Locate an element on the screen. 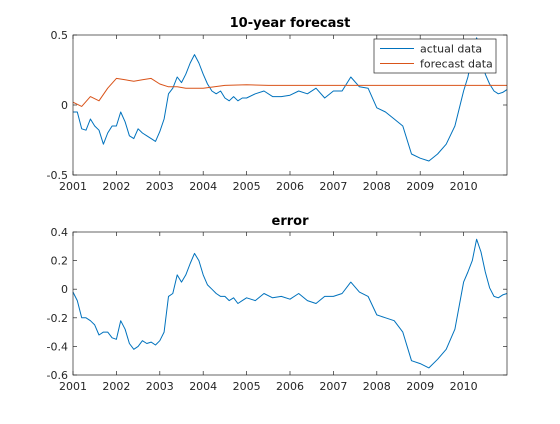 Image resolution: width=560 pixels, height=424 pixels. error-x-tick-label: 2010 is located at coordinates (464, 386).